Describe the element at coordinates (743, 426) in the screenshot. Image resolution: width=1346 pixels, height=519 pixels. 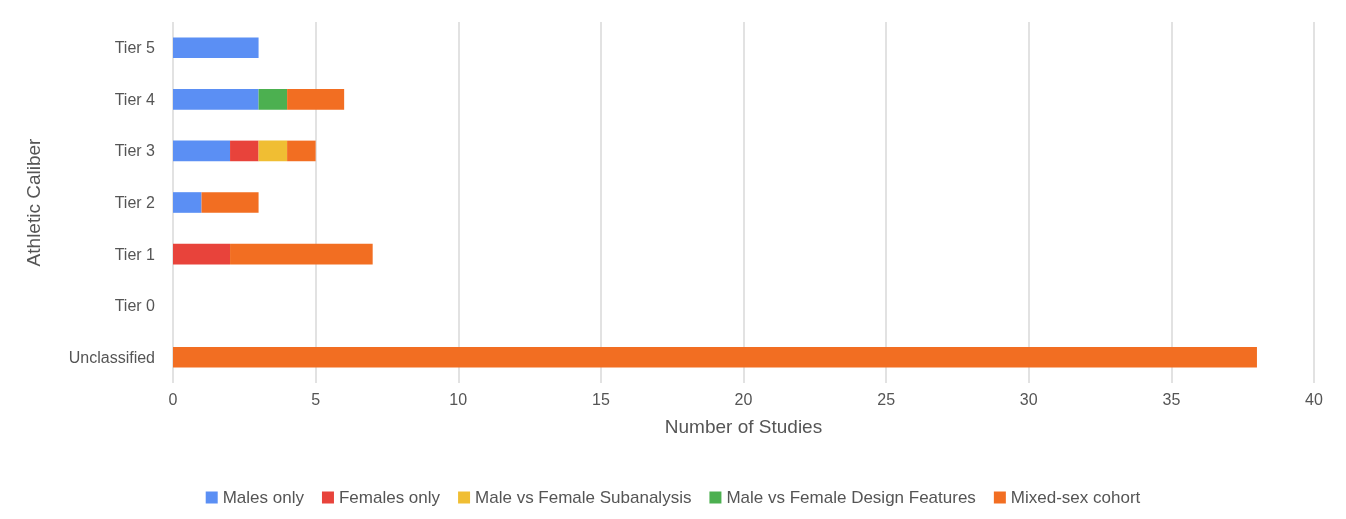
I see `x-axis-title: Number of Studies` at that location.